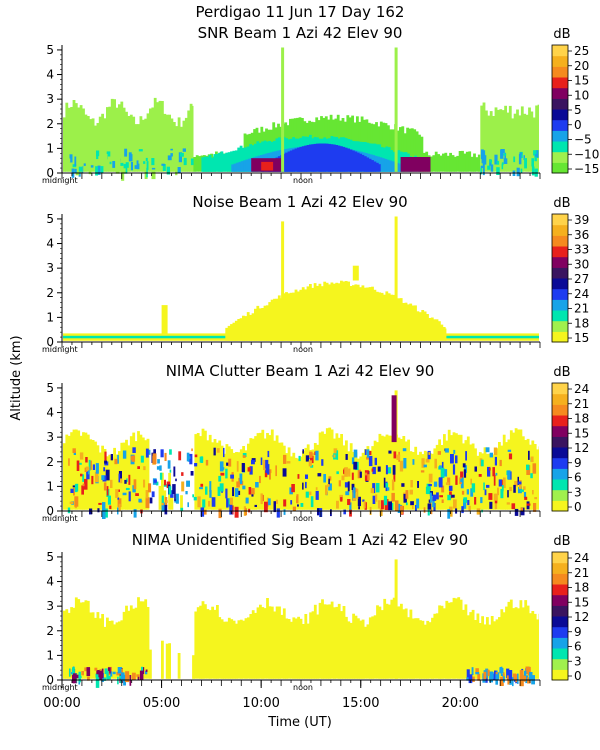 This screenshot has height=750, width=600. What do you see at coordinates (50, 293) in the screenshot?
I see `y-tick-label: 2` at bounding box center [50, 293].